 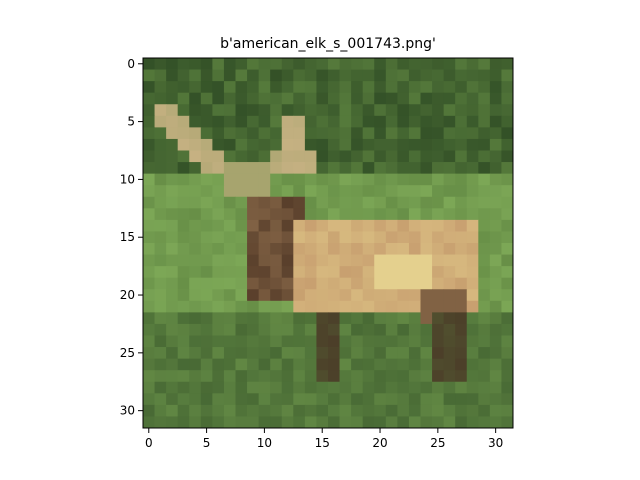 What do you see at coordinates (127, 353) in the screenshot?
I see `y-tick-label: 25` at bounding box center [127, 353].